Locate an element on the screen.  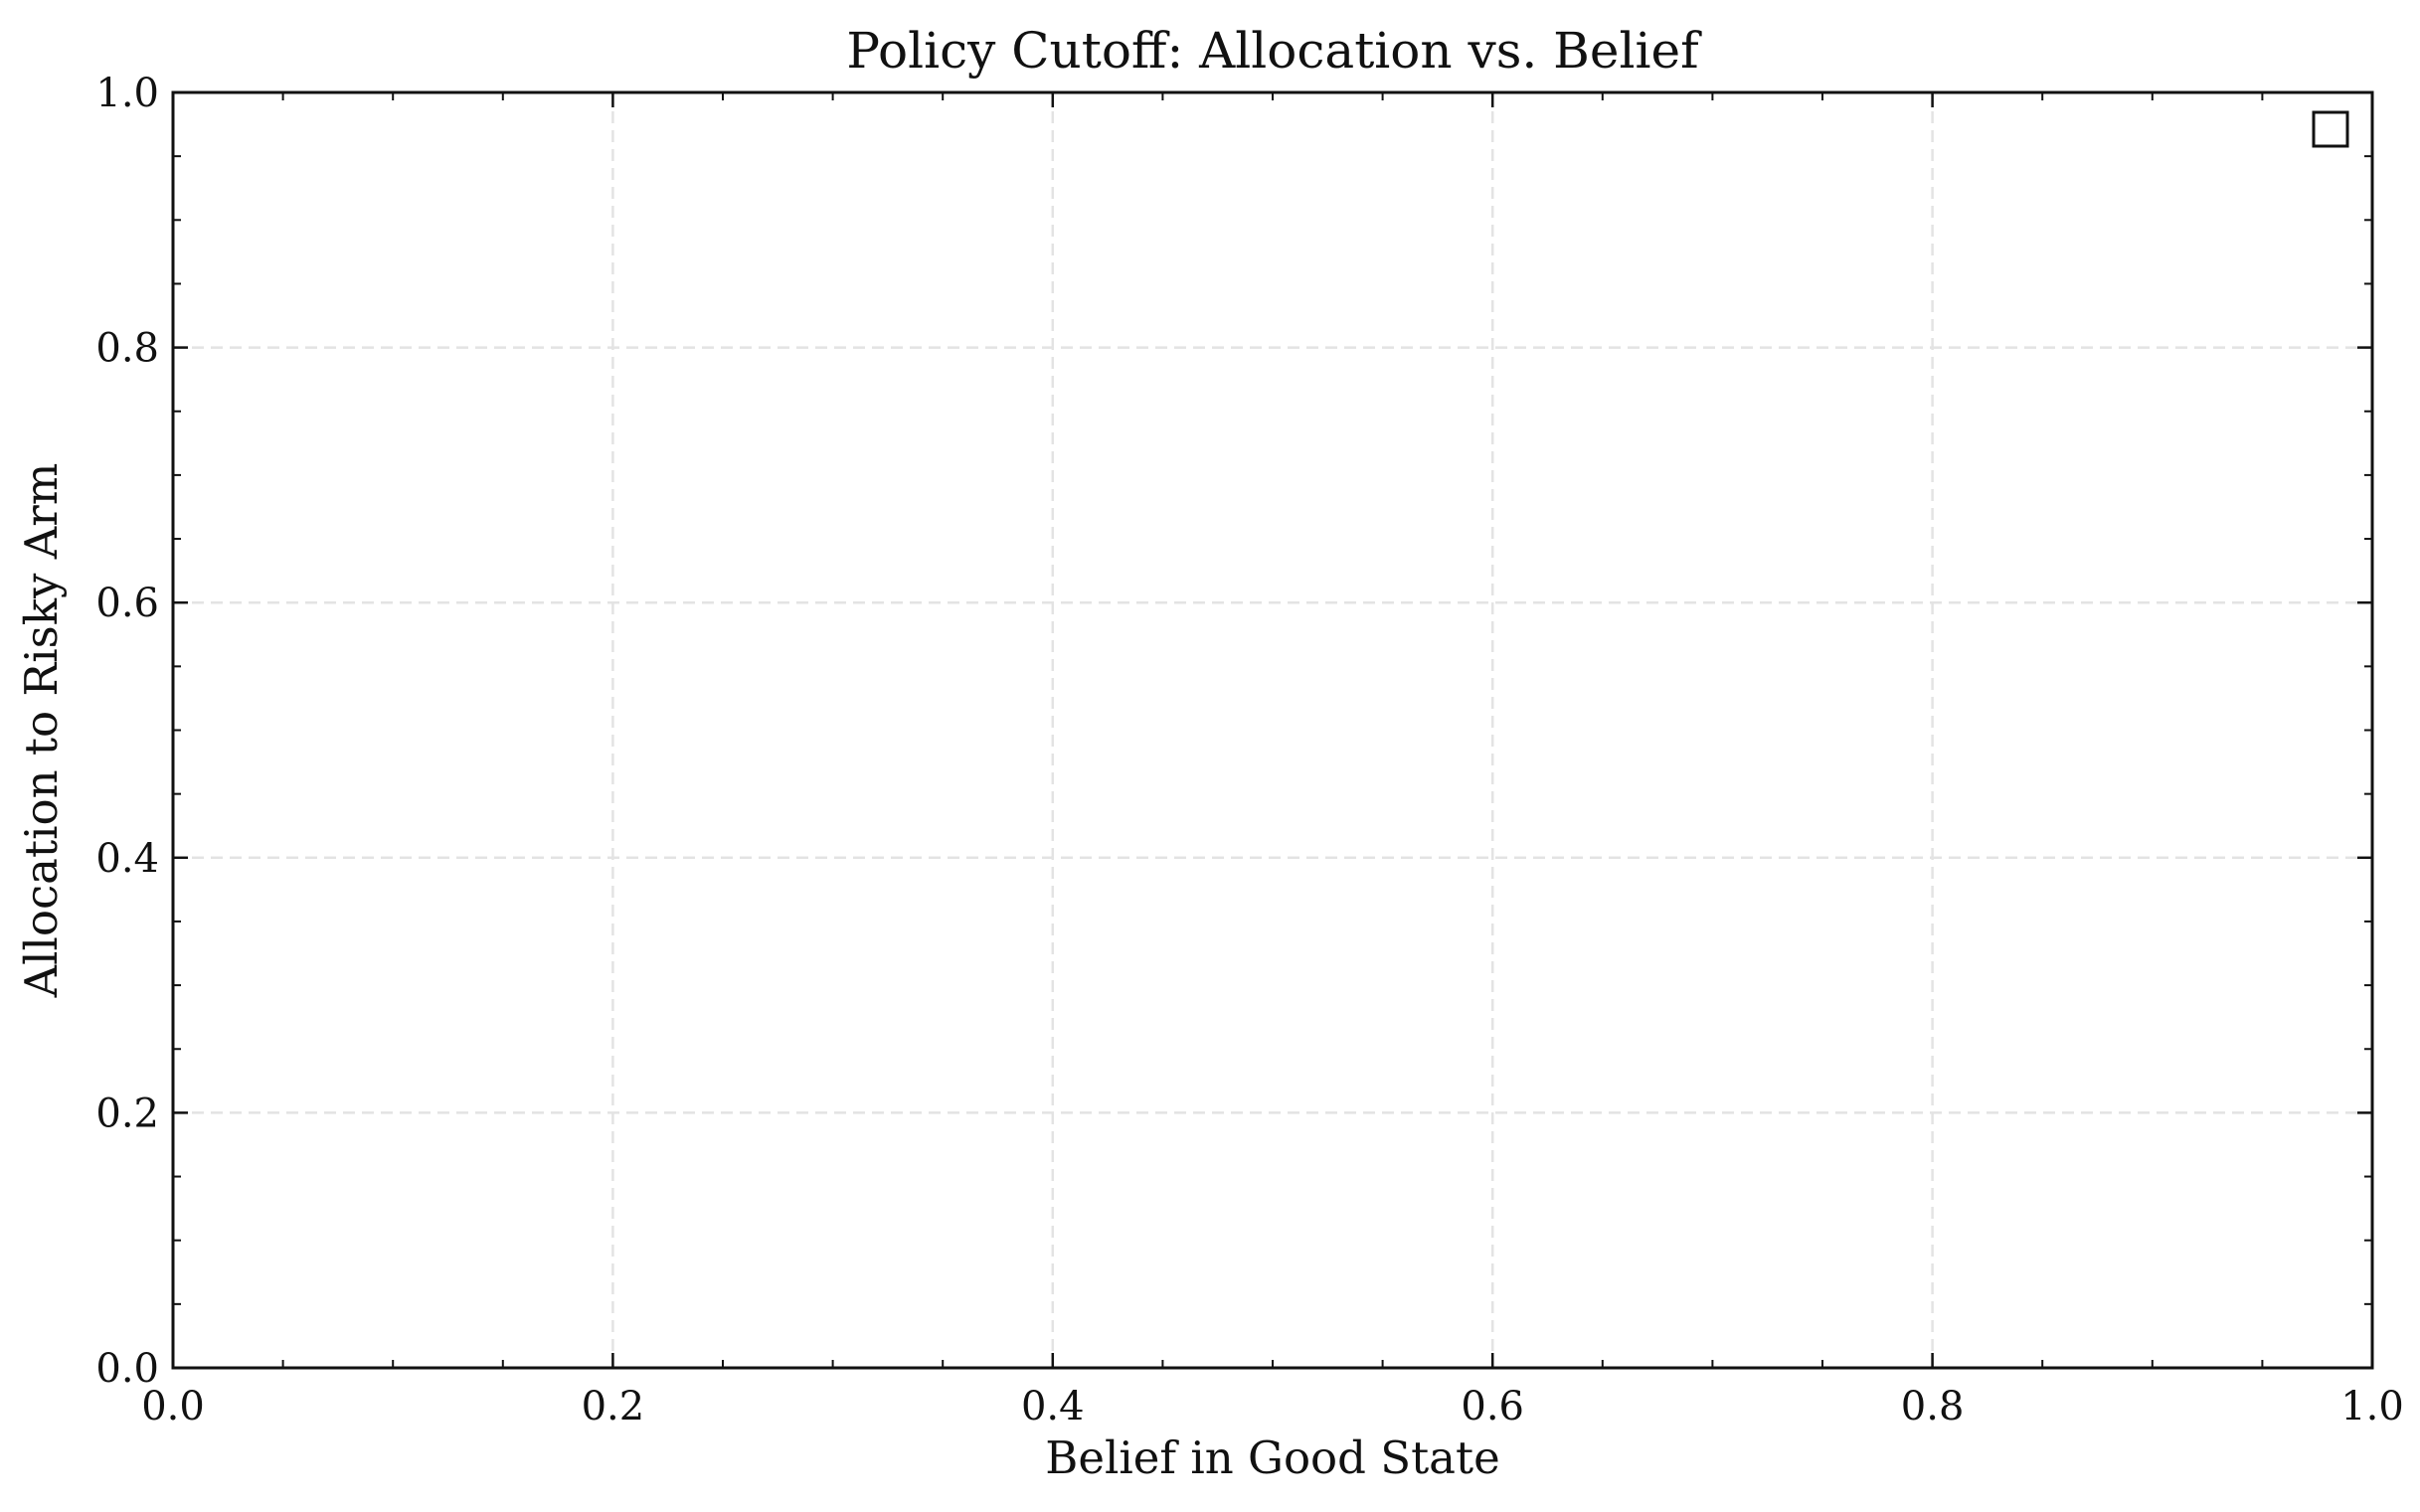
legend-box is located at coordinates (2330, 129).